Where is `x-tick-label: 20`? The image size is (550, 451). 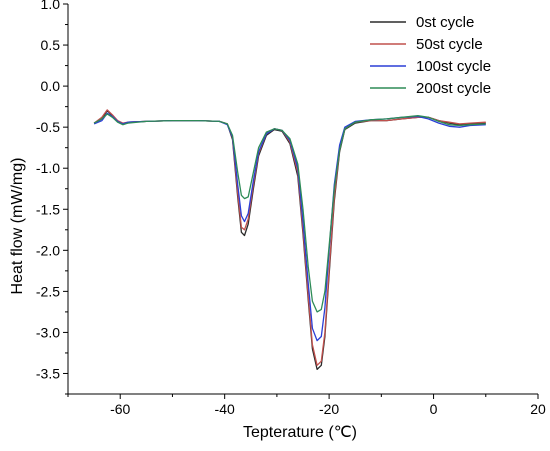 x-tick-label: 20 is located at coordinates (538, 409).